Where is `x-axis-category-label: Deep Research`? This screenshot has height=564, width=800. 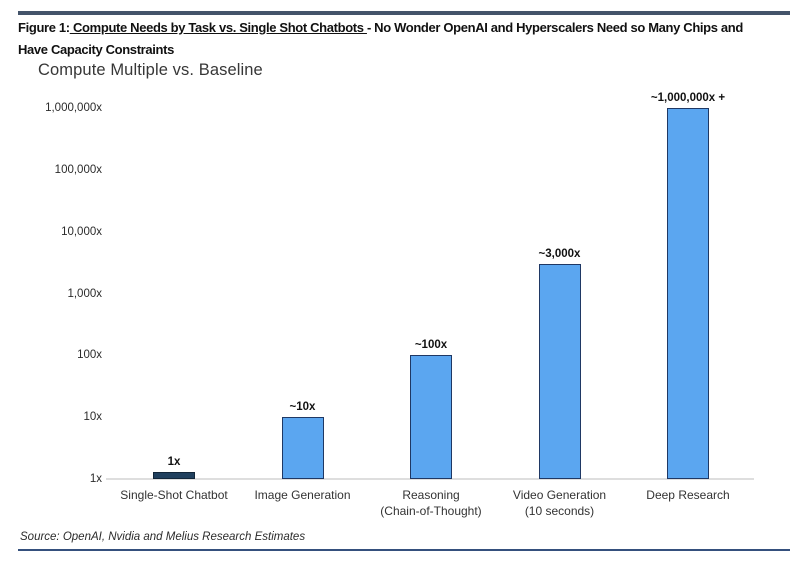 x-axis-category-label: Deep Research is located at coordinates (688, 495).